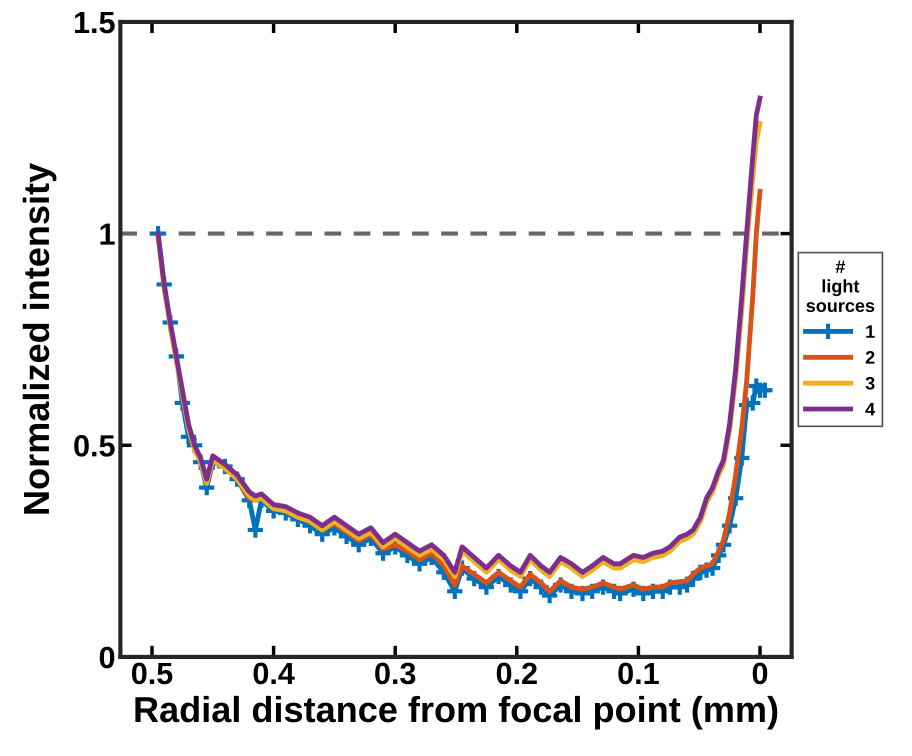 This screenshot has width=912, height=756. I want to click on legend-label: 1, so click(870, 331).